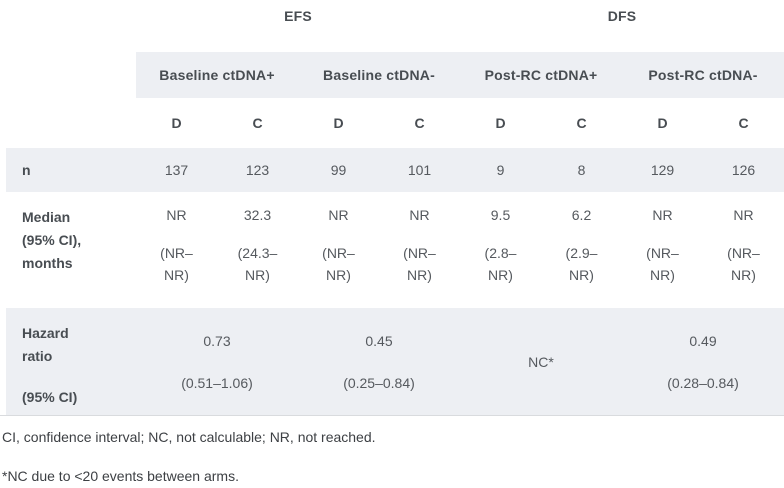  Describe the element at coordinates (217, 340) in the screenshot. I see `hazard-ratio-value: 0.73` at that location.